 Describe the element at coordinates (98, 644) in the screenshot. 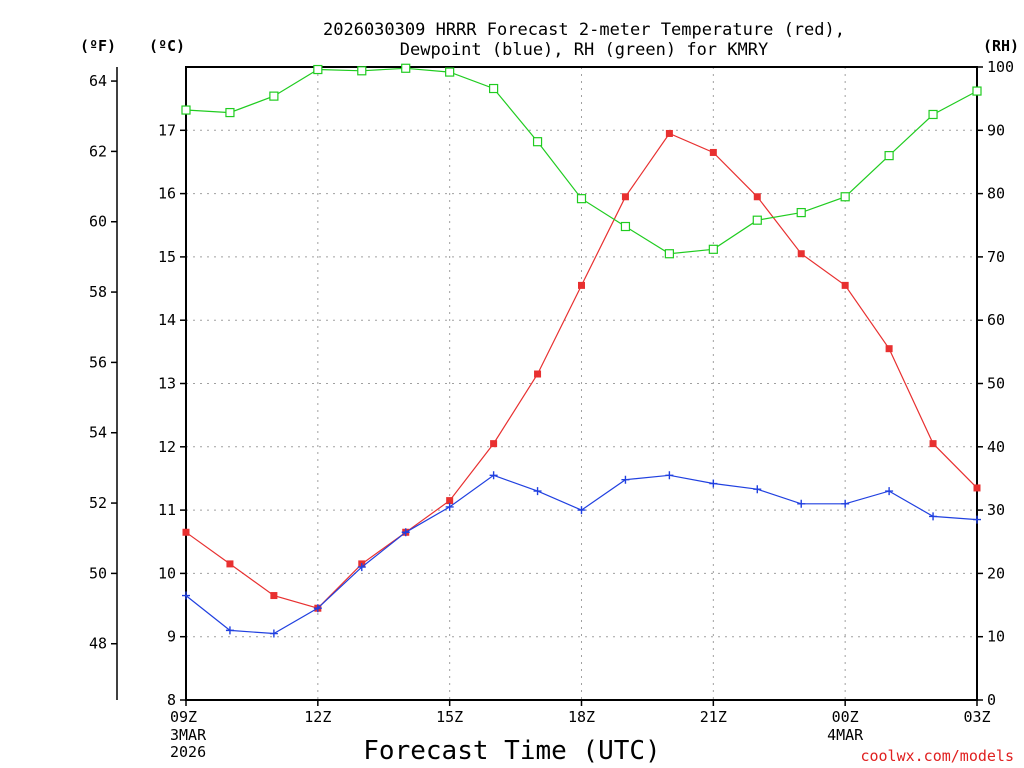

I see `fahrenheit-tick-label: 48` at that location.